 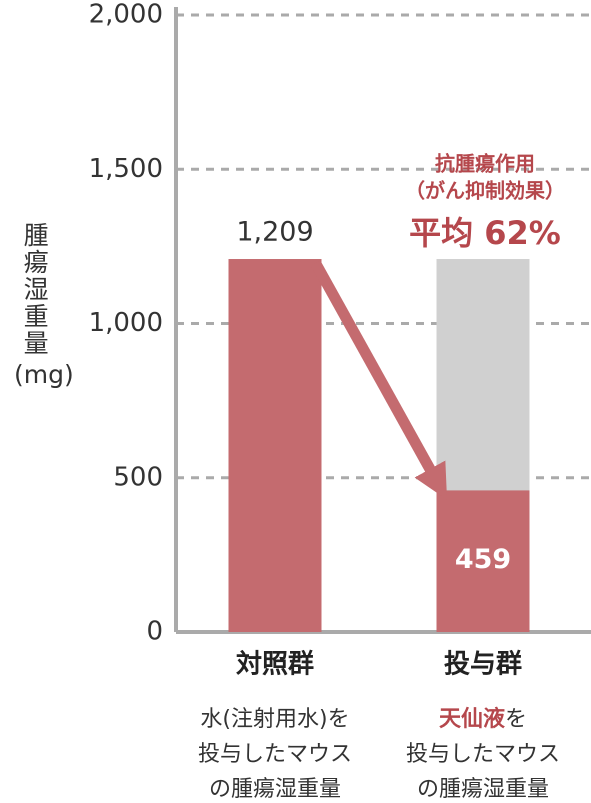 I want to click on caption-text: を, so click(x=516, y=719).